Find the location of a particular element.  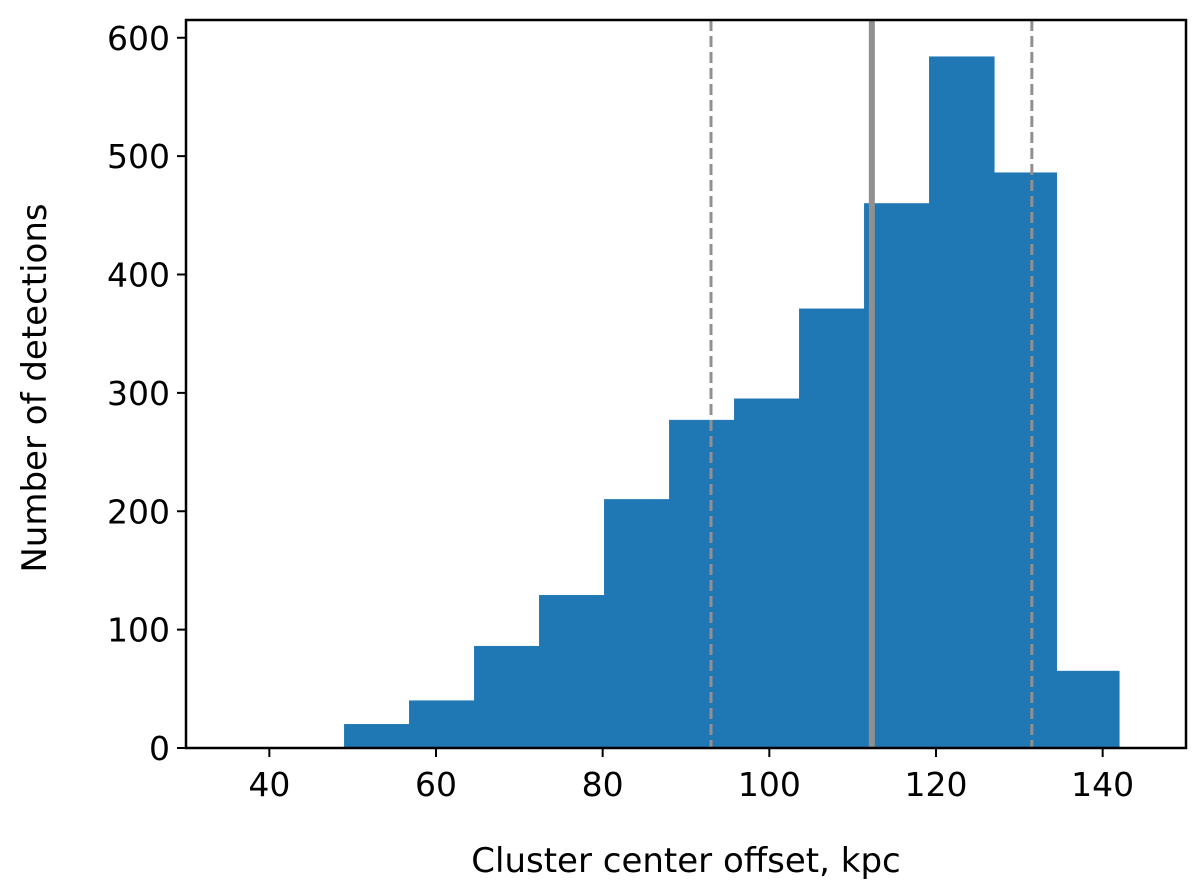

y-tick-label: 600 is located at coordinates (138, 38).